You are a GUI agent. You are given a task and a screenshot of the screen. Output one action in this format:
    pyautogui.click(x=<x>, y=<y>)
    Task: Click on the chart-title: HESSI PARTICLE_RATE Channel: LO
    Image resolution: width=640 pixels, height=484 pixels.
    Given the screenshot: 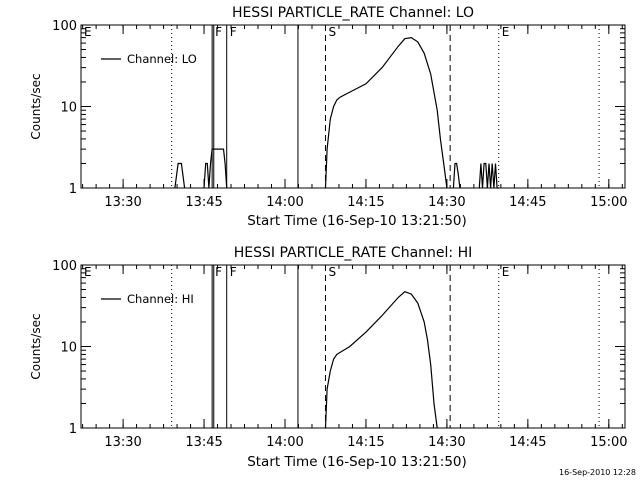 What is the action you would take?
    pyautogui.click(x=353, y=13)
    